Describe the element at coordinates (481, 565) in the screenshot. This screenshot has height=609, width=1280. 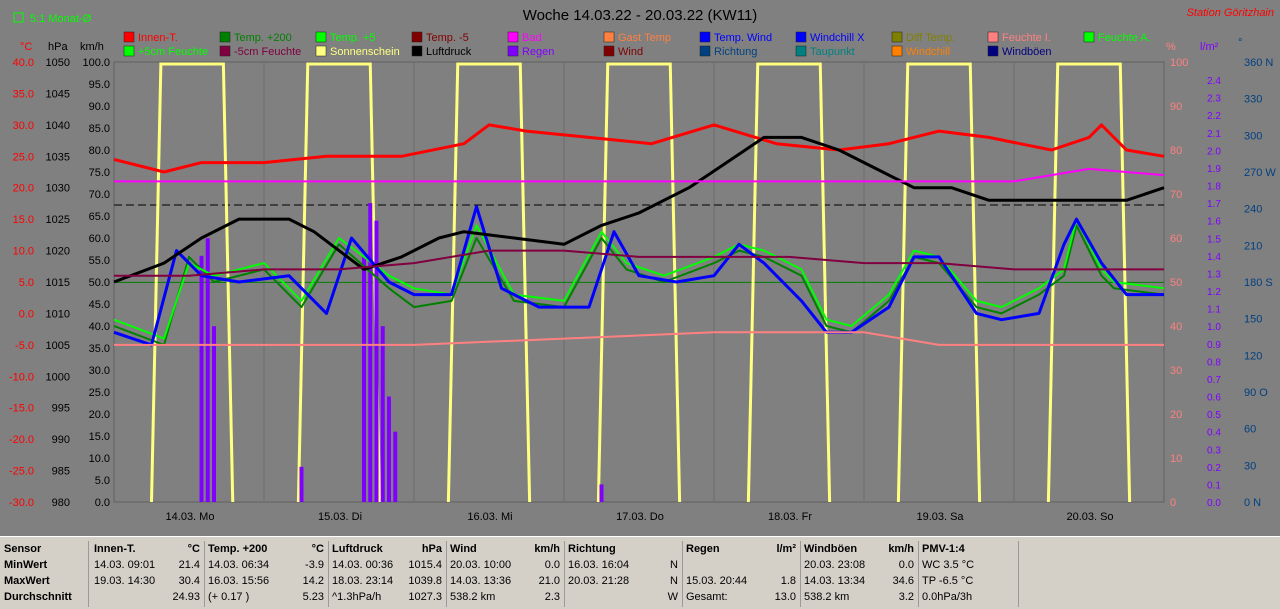
I see `stats-cell-time: 20.03. 10:00` at that location.